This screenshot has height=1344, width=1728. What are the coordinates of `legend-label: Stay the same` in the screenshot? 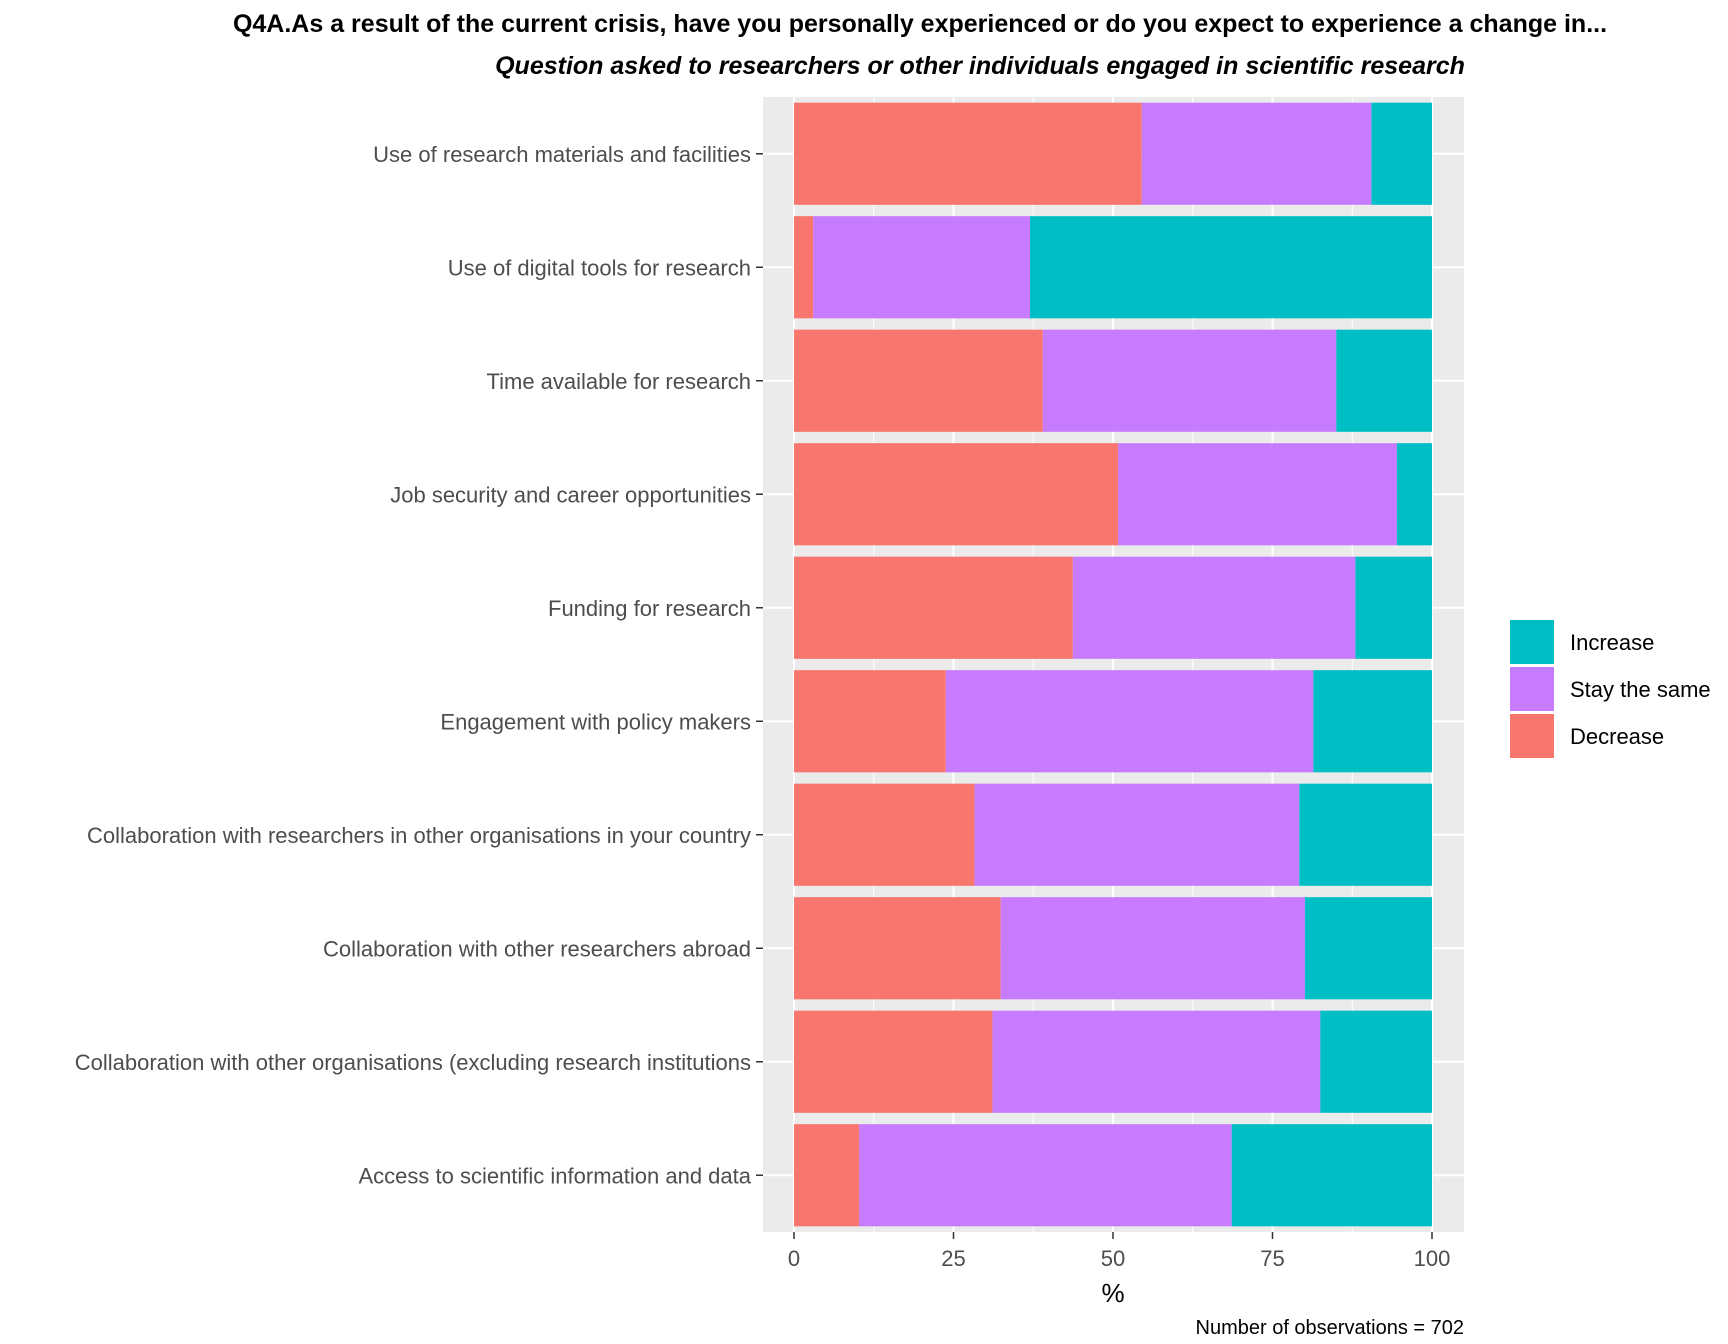 It's located at (1640, 689).